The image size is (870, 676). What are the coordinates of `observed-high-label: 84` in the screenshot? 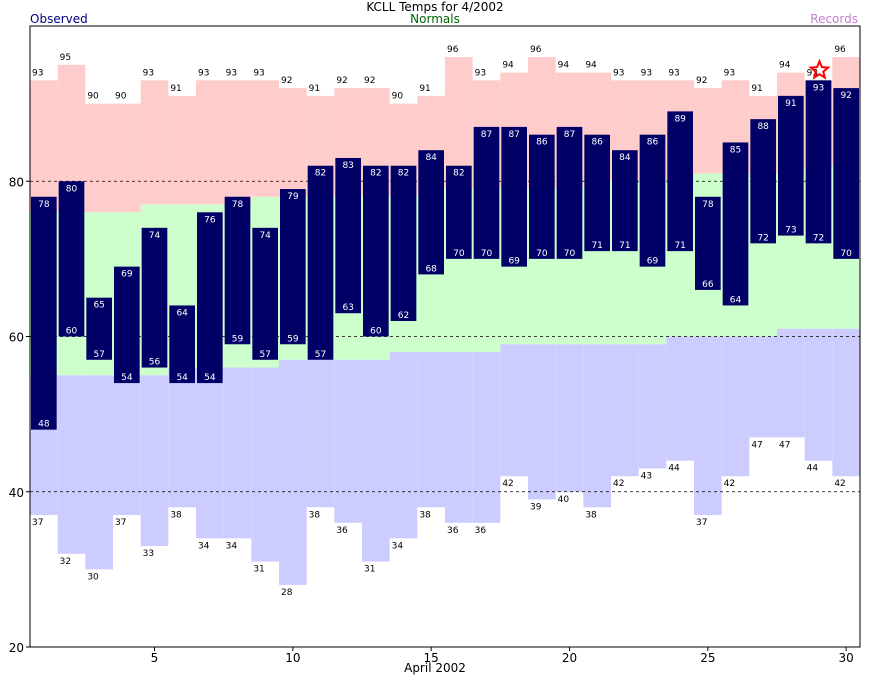 It's located at (625, 158).